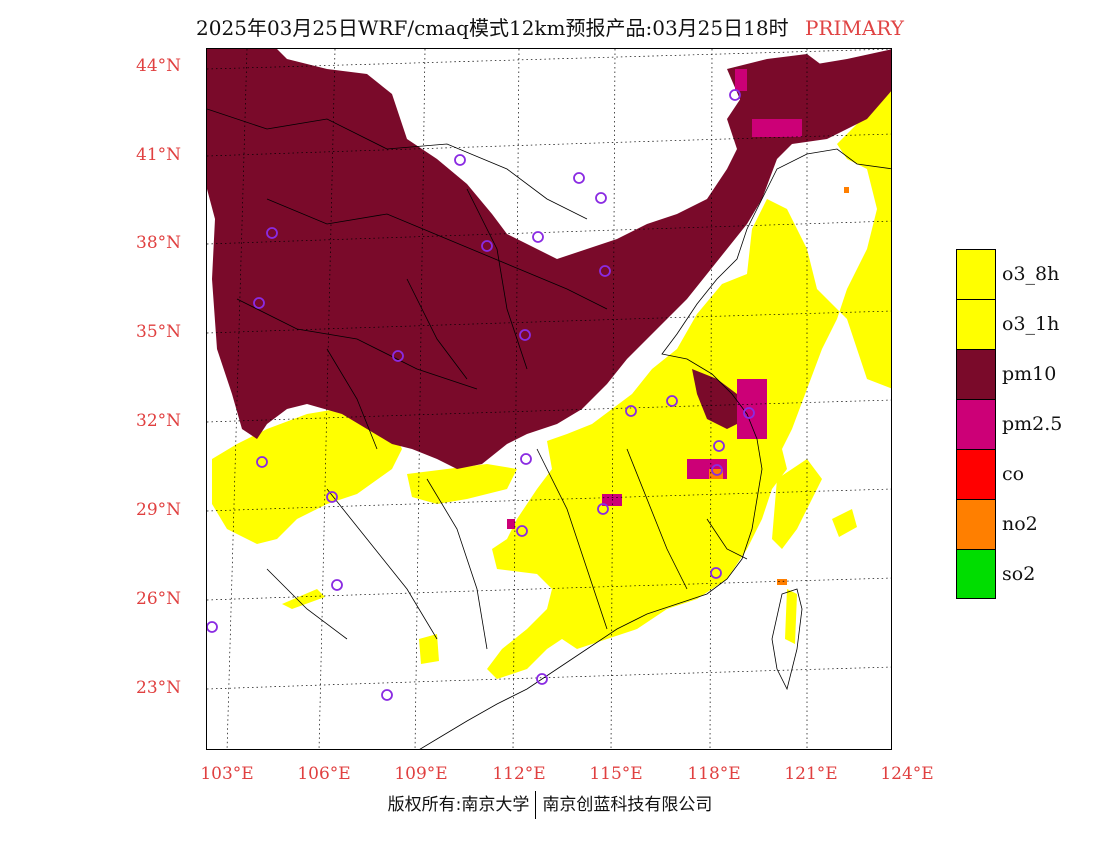 The width and height of the screenshot is (1100, 850). I want to click on legend-item-pm10: pm10, so click(1021, 374).